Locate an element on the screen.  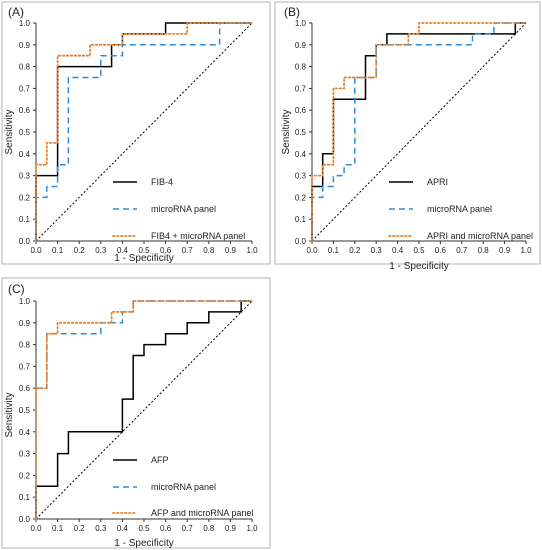
panel-c-x-tick-label: 0.1 is located at coordinates (58, 528).